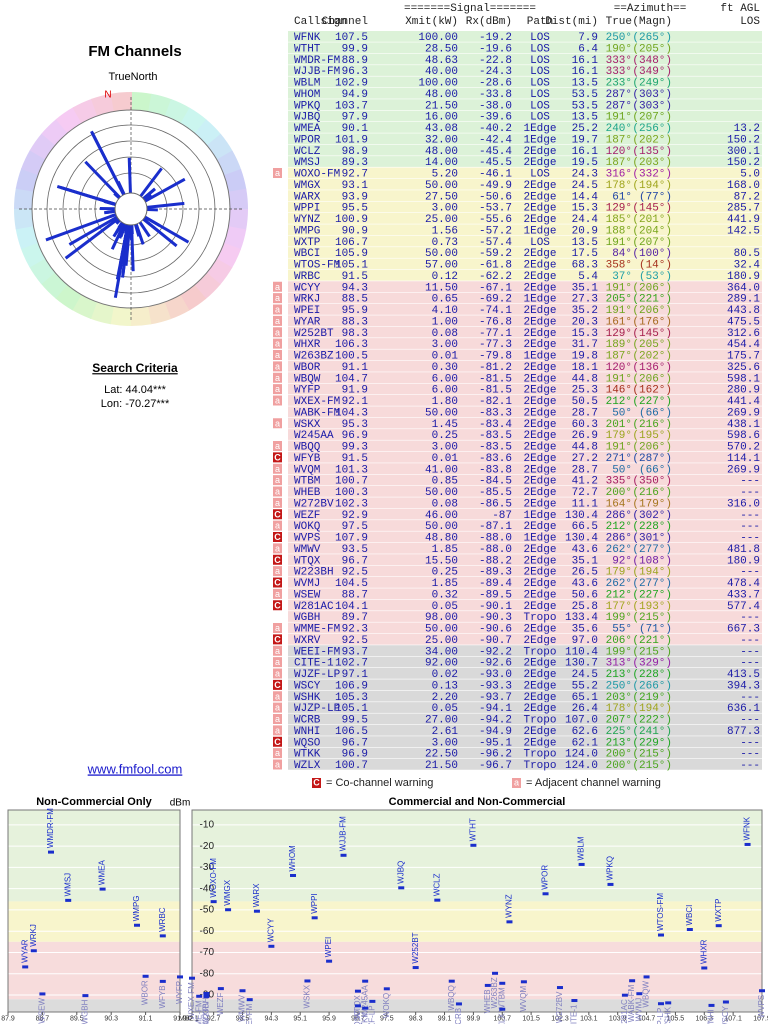  I want to click on table-cell: 50°, so click(622, 470).